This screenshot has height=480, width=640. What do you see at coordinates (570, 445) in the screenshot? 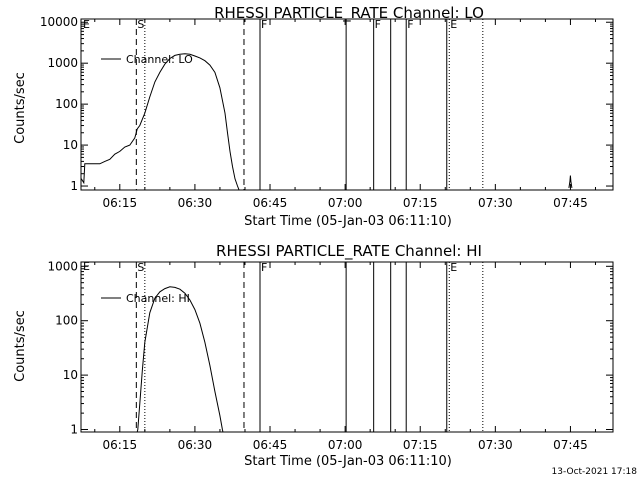
I see `x-tick-label-hi: 07:45` at bounding box center [570, 445].